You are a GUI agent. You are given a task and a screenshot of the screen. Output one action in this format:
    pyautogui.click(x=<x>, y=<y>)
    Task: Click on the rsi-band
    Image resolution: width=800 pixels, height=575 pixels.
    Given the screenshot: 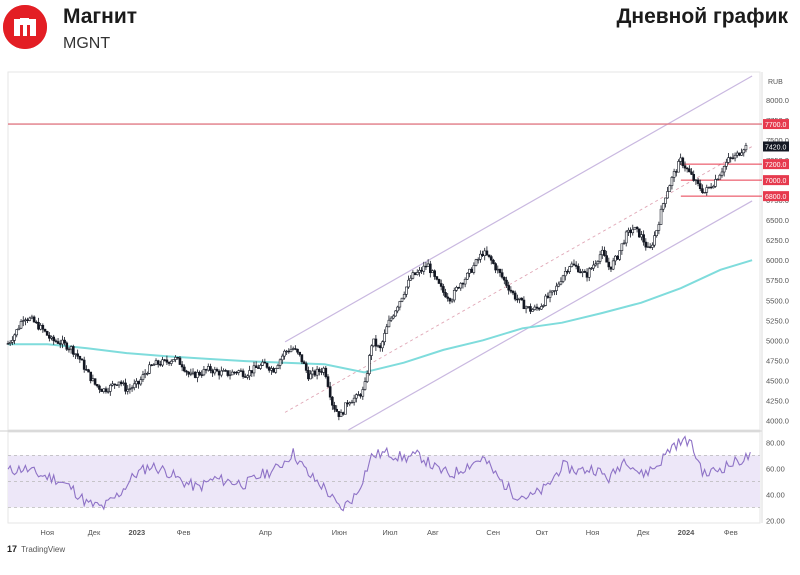 What is the action you would take?
    pyautogui.click(x=384, y=481)
    